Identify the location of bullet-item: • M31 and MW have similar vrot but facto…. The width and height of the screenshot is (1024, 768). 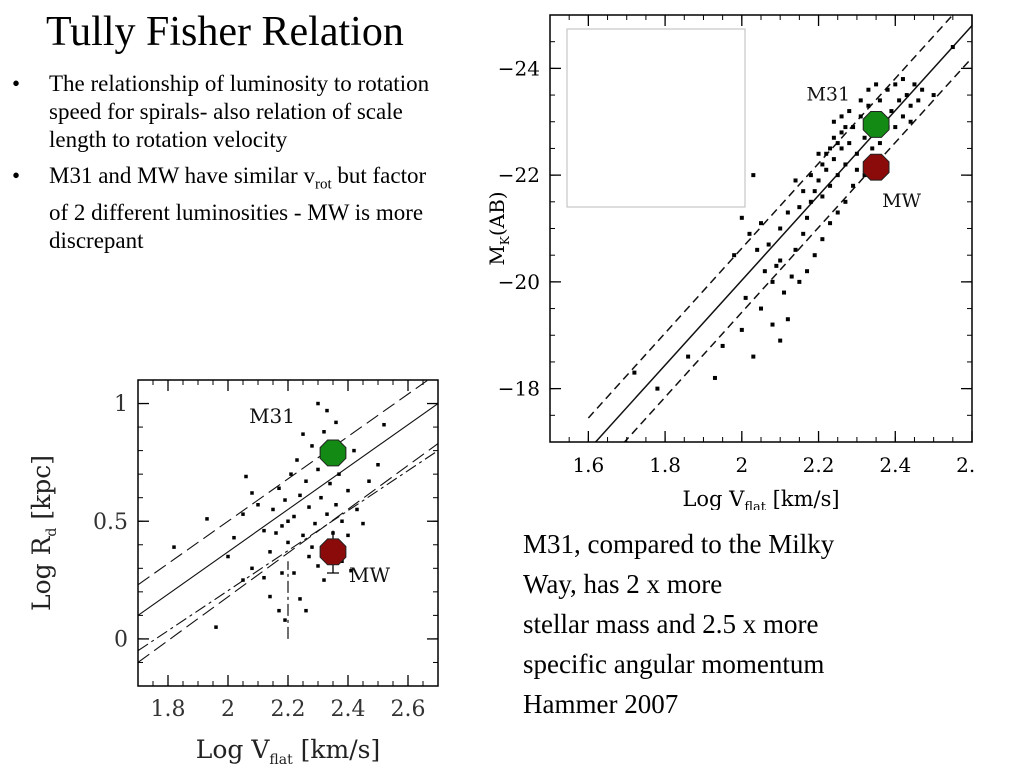
(222, 208).